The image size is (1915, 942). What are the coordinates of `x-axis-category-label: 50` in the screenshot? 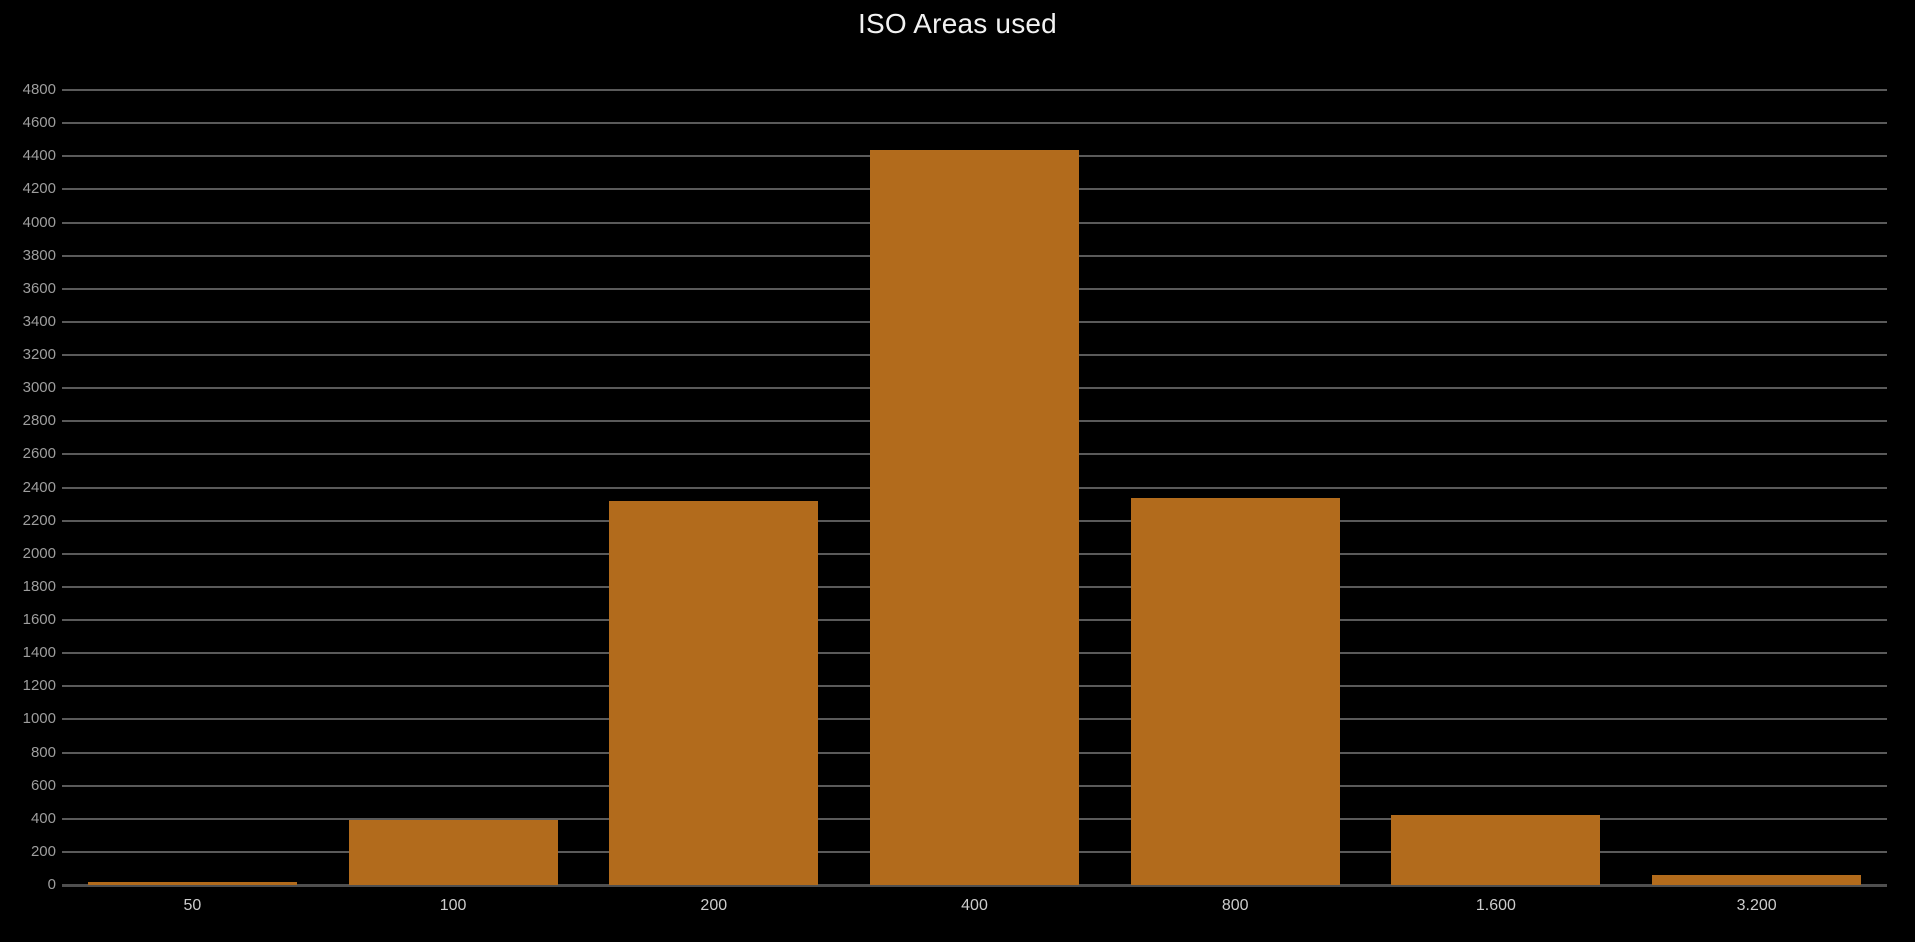 It's located at (192, 905).